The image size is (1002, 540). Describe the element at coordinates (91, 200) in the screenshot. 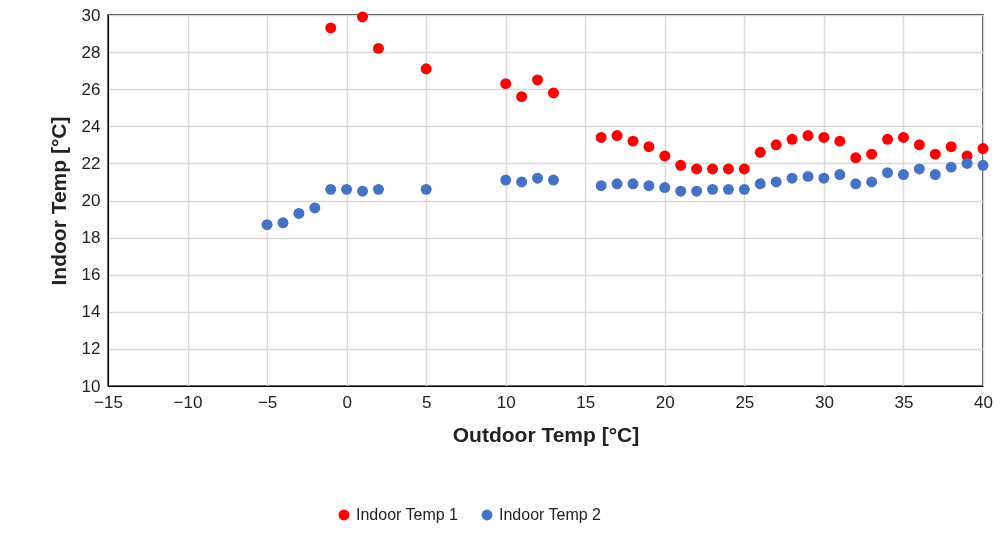

I see `y-tick-label: 20` at that location.